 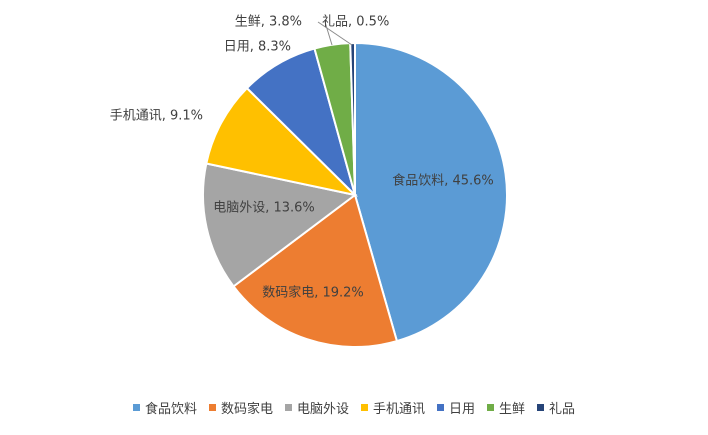 I want to click on leader-lines, so click(x=335, y=33).